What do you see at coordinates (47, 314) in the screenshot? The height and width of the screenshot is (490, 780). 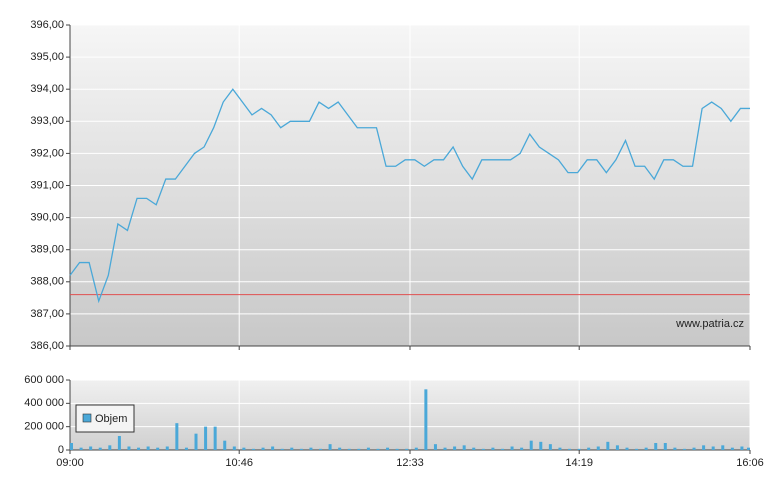 I see `y-tick-label: 387,00` at bounding box center [47, 314].